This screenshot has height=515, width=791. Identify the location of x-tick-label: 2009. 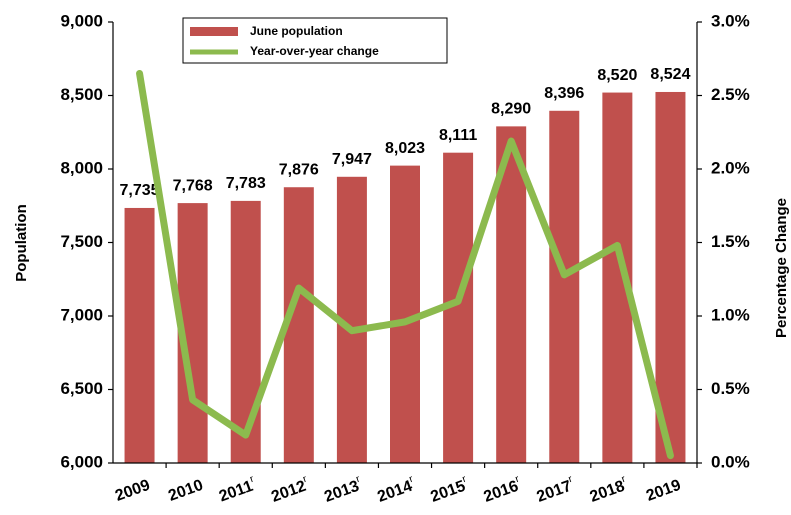
(132, 491).